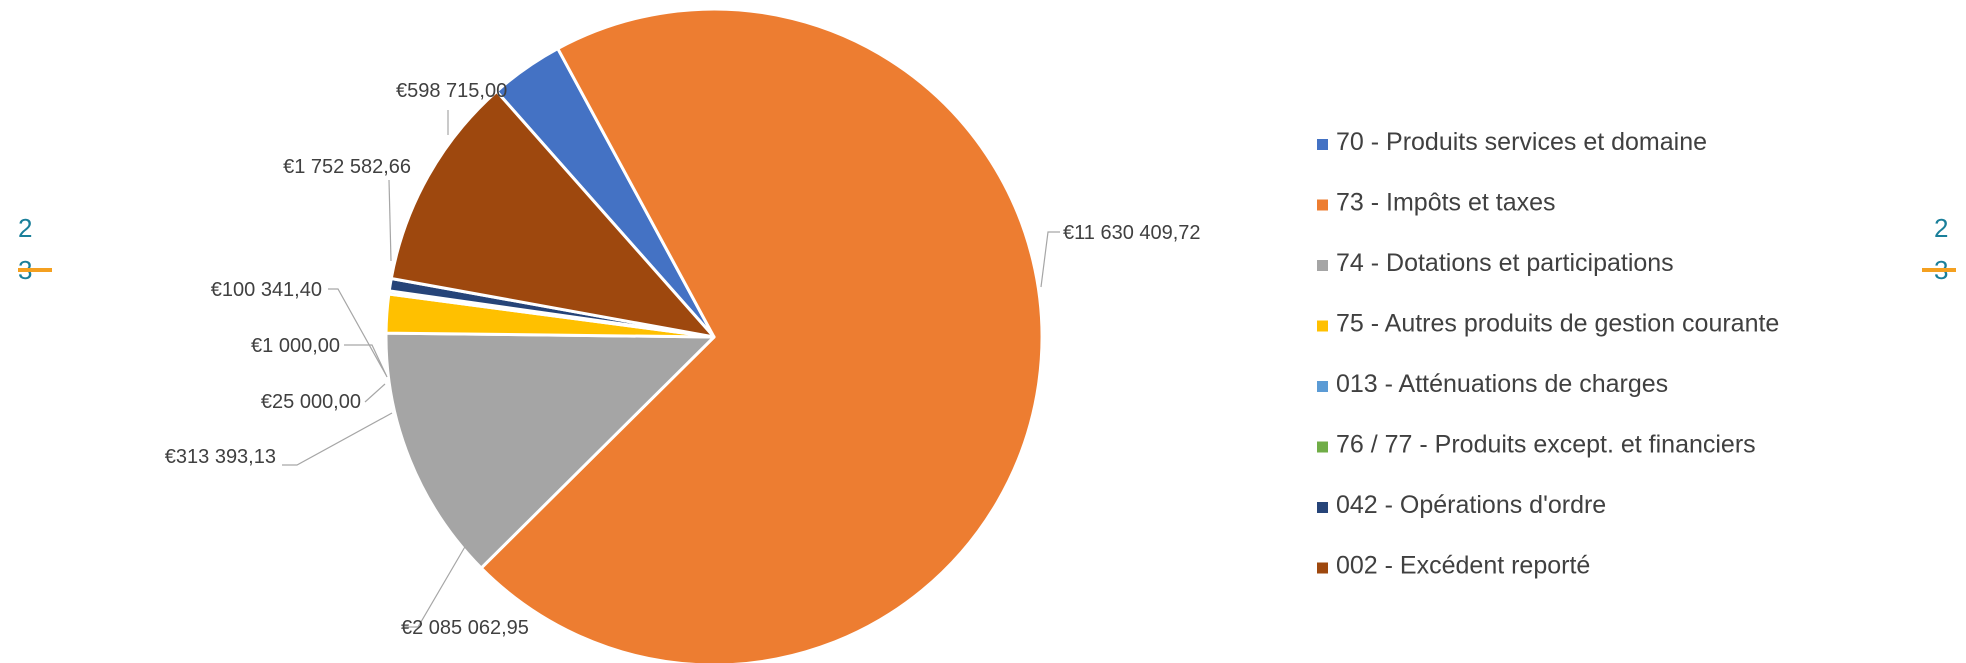 This screenshot has width=1966, height=663. What do you see at coordinates (220, 457) in the screenshot?
I see `data-label-4: €313 393,13` at bounding box center [220, 457].